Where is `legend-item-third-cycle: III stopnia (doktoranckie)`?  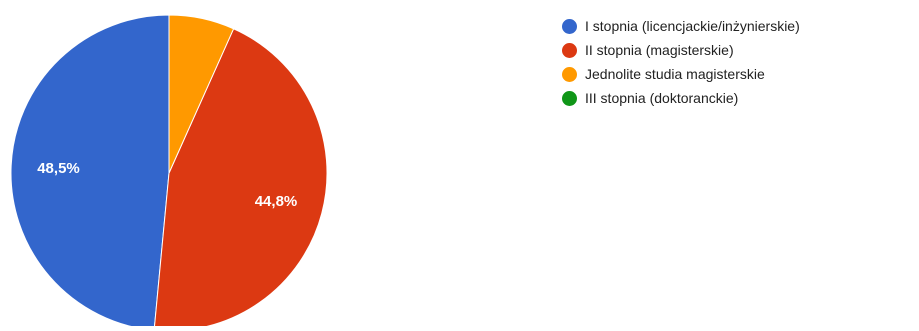 legend-item-third-cycle: III stopnia (doktoranckie) is located at coordinates (681, 98).